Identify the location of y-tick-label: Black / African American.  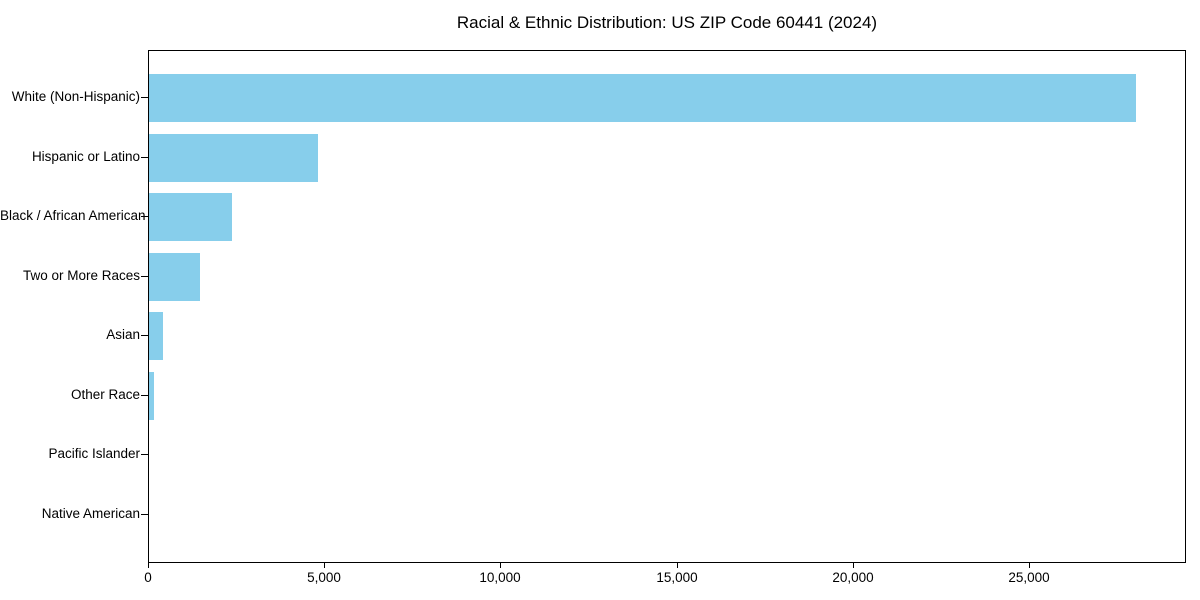
(73, 215).